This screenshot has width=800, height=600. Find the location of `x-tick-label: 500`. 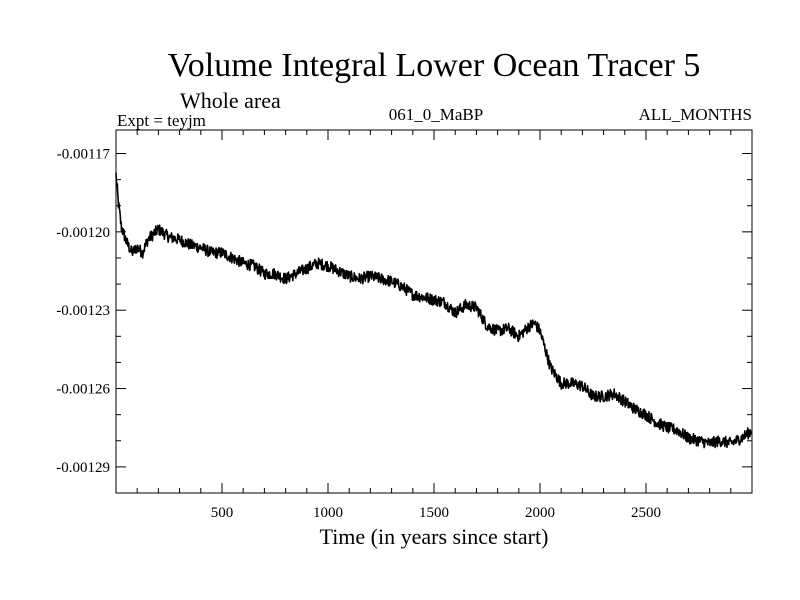

x-tick-label: 500 is located at coordinates (222, 513).